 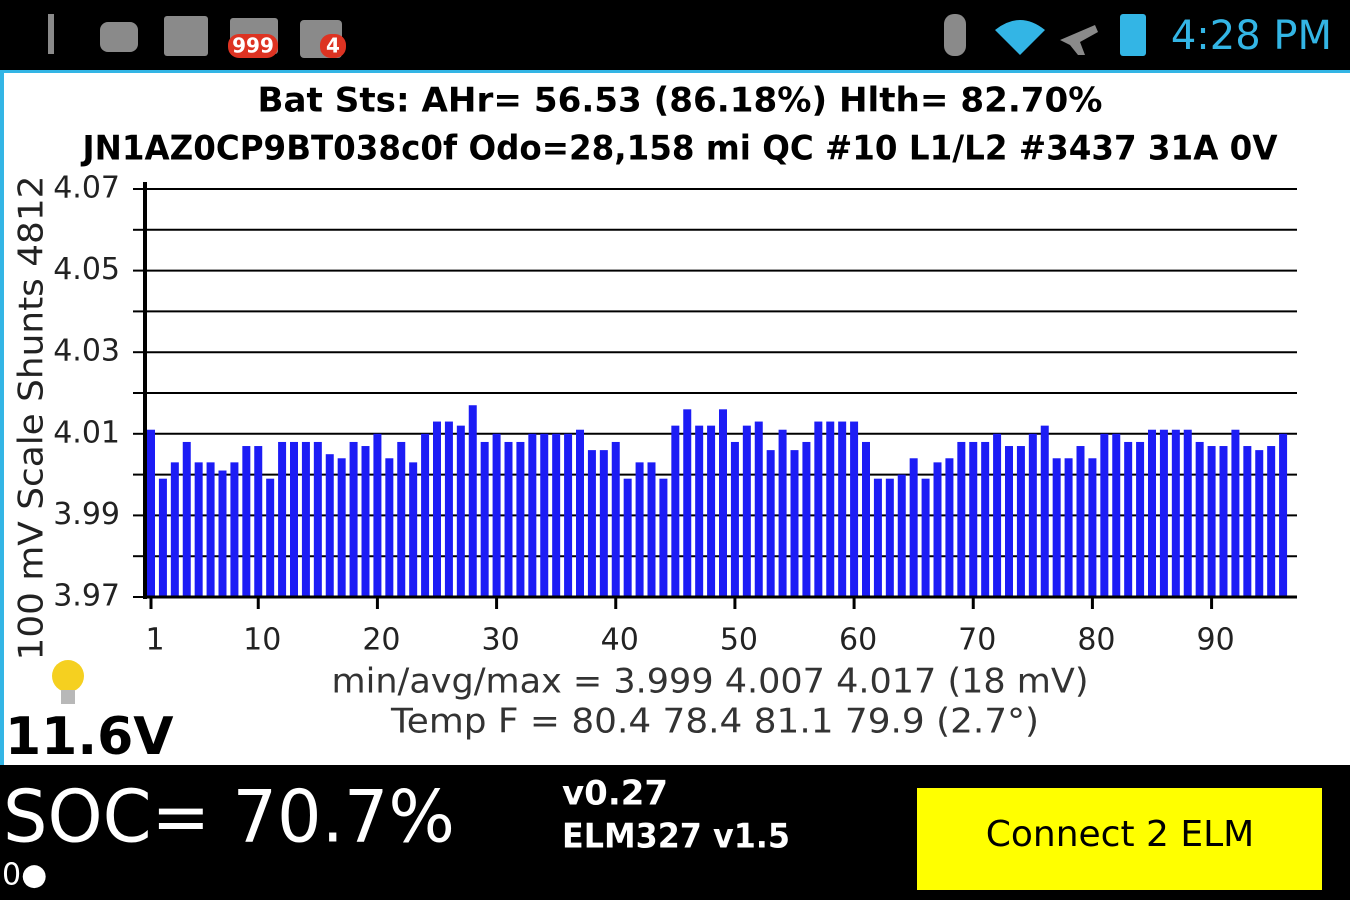 What do you see at coordinates (86, 188) in the screenshot?
I see `y-tick-label: 4.07` at bounding box center [86, 188].